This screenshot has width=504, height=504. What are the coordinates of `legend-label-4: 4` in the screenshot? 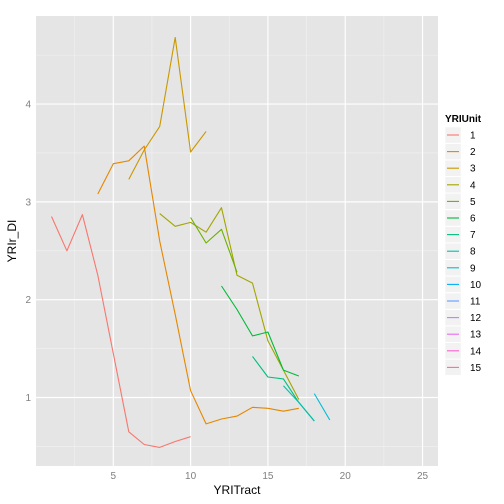 It's located at (473, 185).